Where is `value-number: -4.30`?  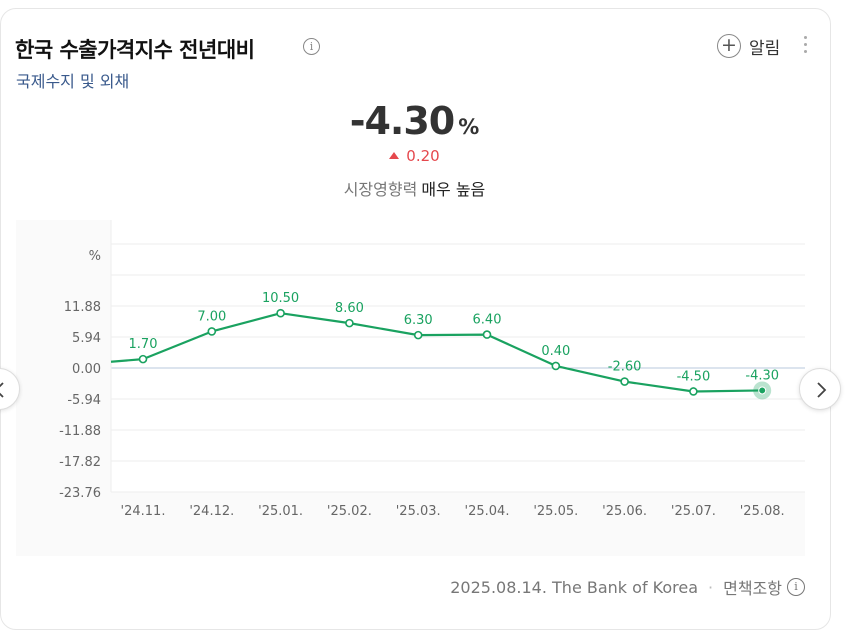
value-number: -4.30 is located at coordinates (402, 121).